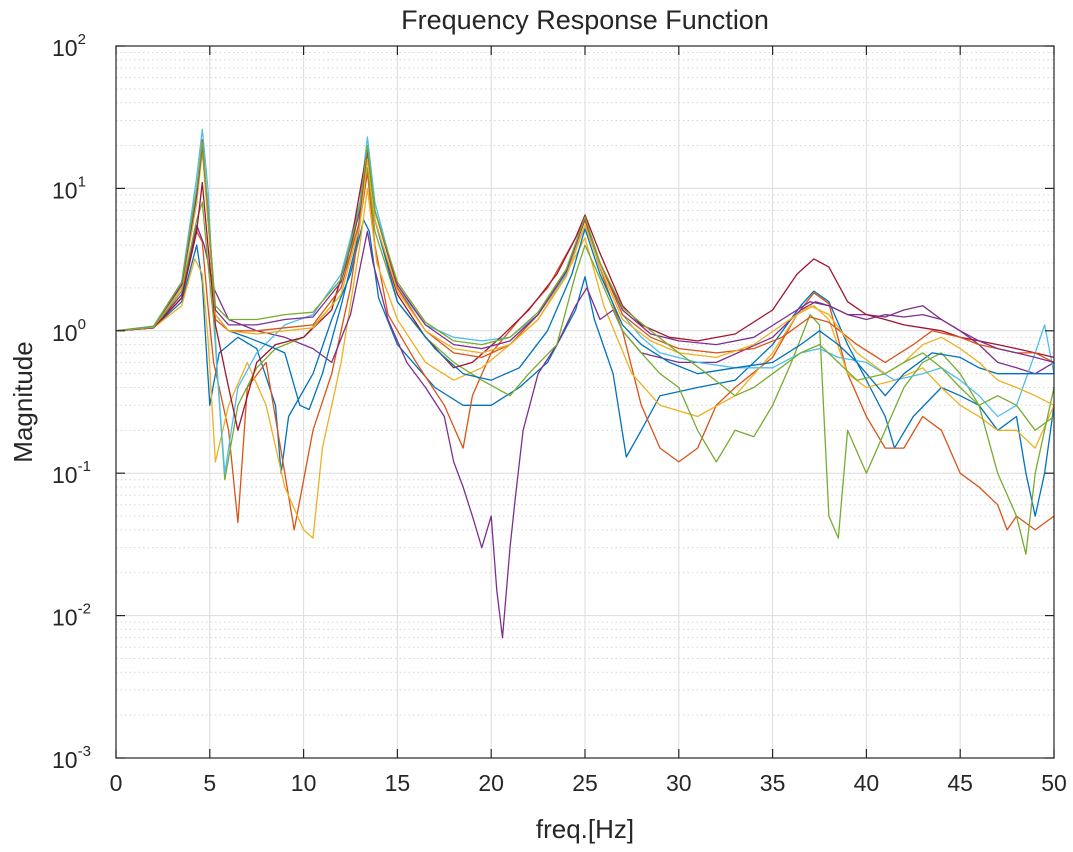  I want to click on x-tick-label: 30, so click(679, 783).